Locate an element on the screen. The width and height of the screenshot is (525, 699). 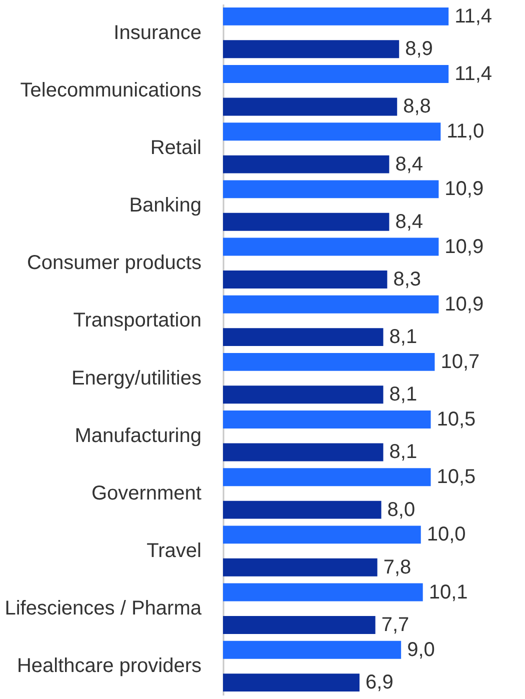
y-tick-label: Lifesciences / Pharma is located at coordinates (103, 609).